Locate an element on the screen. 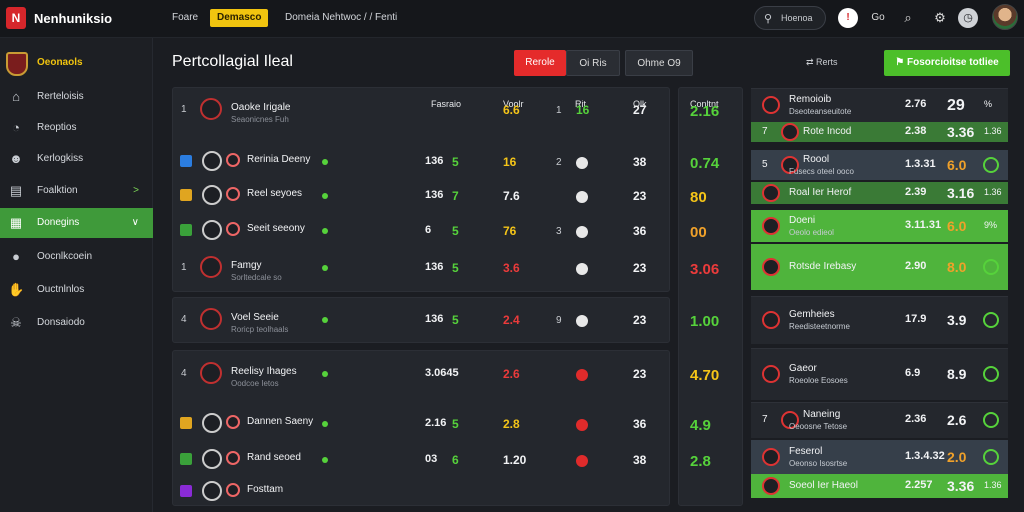 The image size is (1024, 512). nav-home: Foare is located at coordinates (185, 17).